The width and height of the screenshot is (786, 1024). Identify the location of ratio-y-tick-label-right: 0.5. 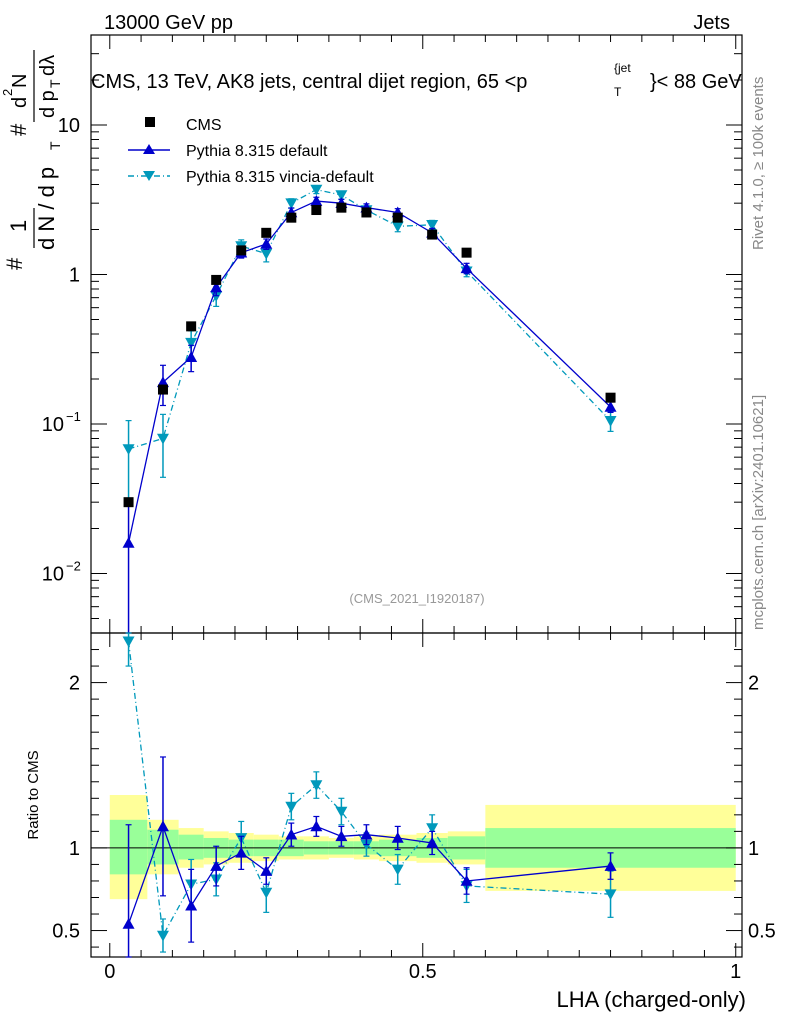
(762, 932).